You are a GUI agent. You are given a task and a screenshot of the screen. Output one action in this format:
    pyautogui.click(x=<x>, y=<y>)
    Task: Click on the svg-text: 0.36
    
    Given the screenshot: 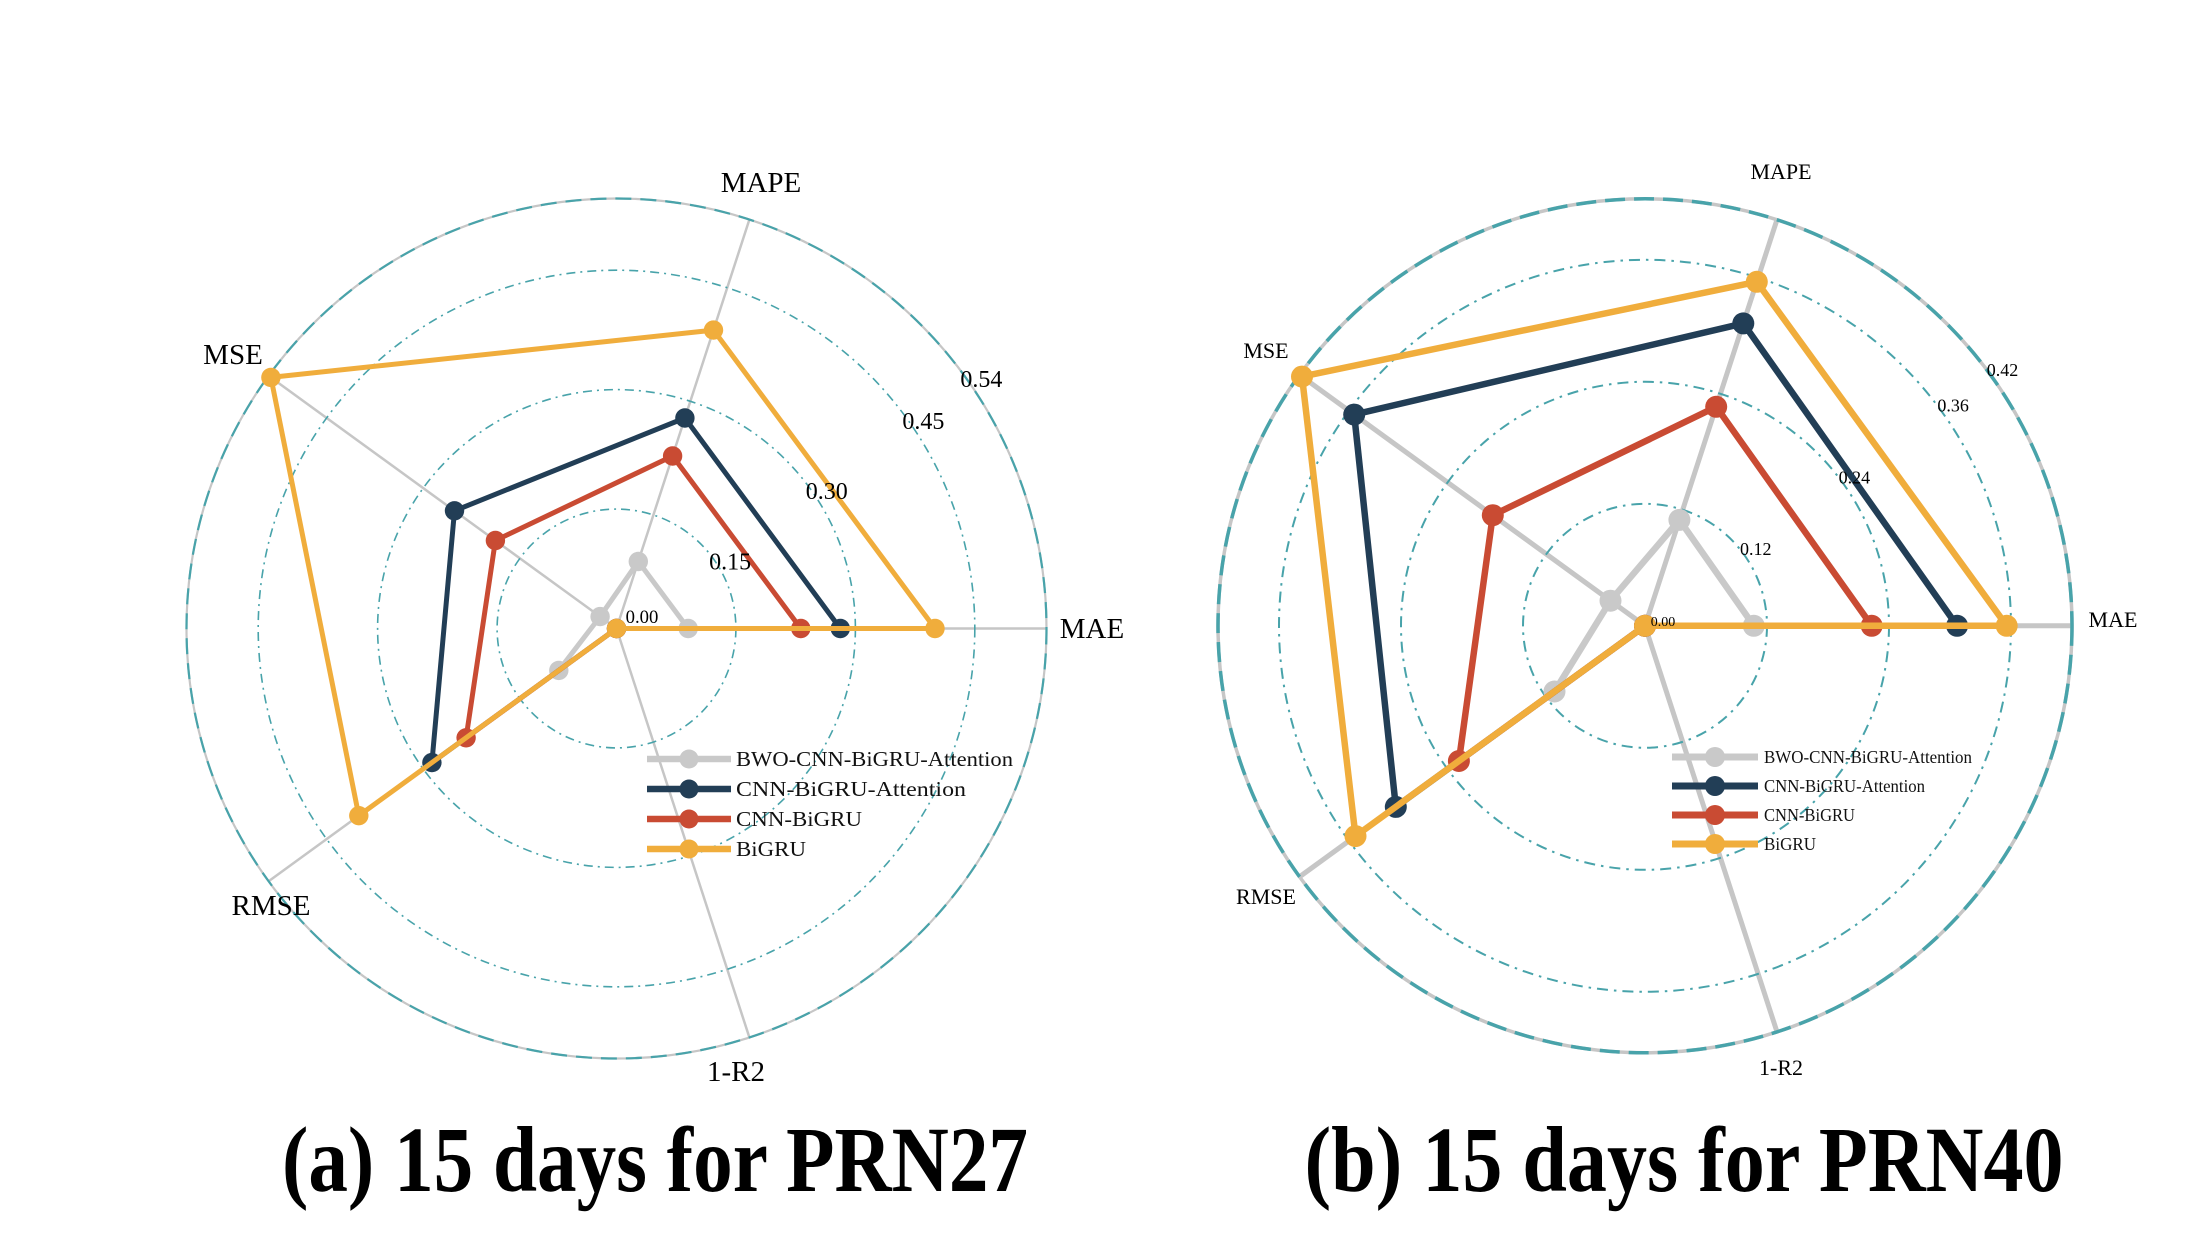 What is the action you would take?
    pyautogui.click(x=1953, y=406)
    